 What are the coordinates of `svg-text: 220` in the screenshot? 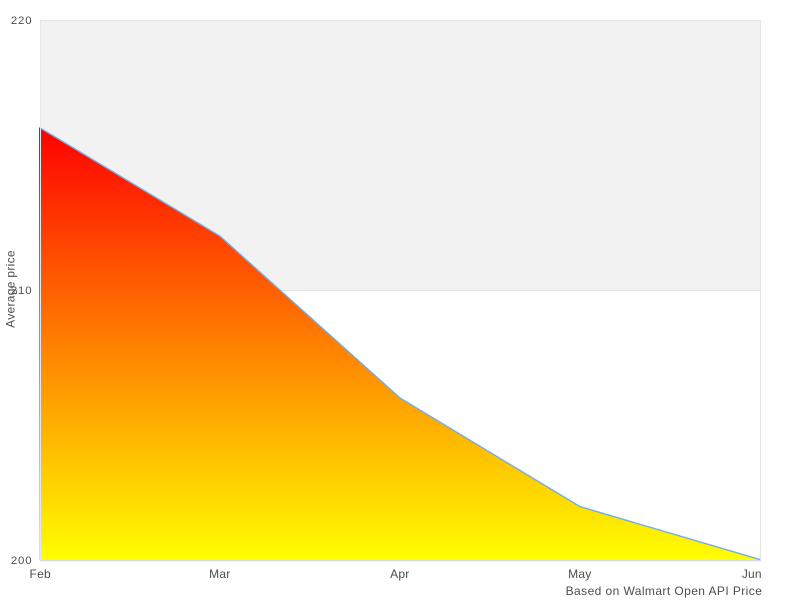 It's located at (22, 21).